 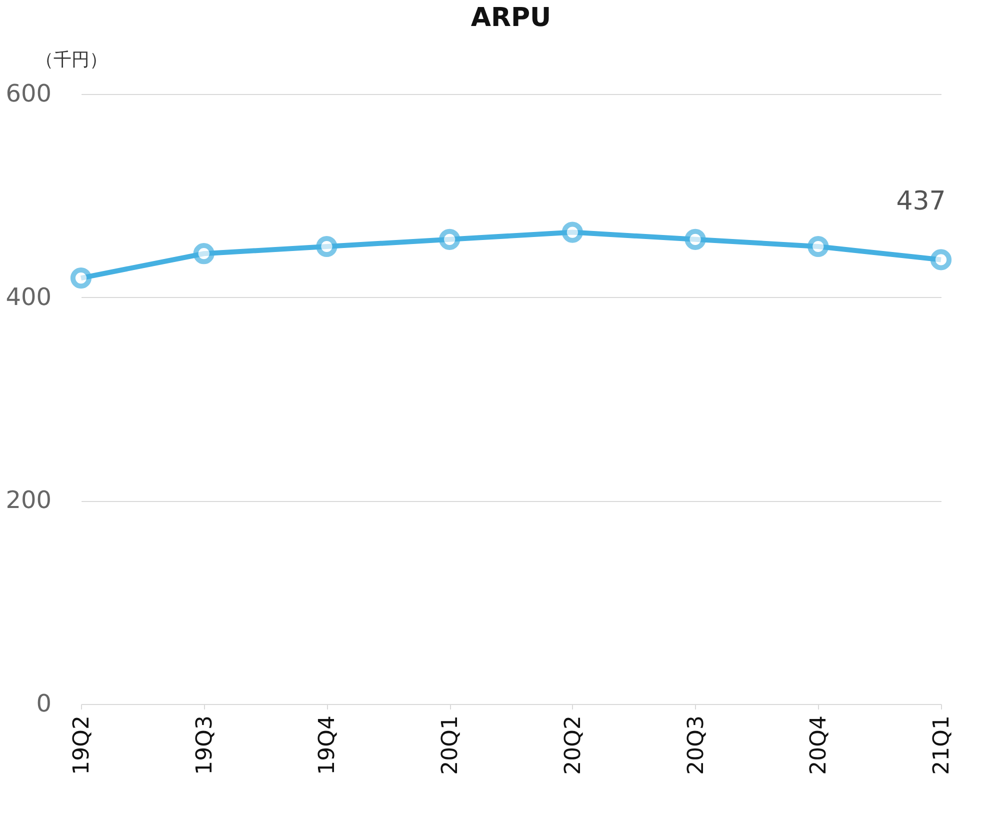 I want to click on x-tick-label: 20Q4, so click(x=819, y=745).